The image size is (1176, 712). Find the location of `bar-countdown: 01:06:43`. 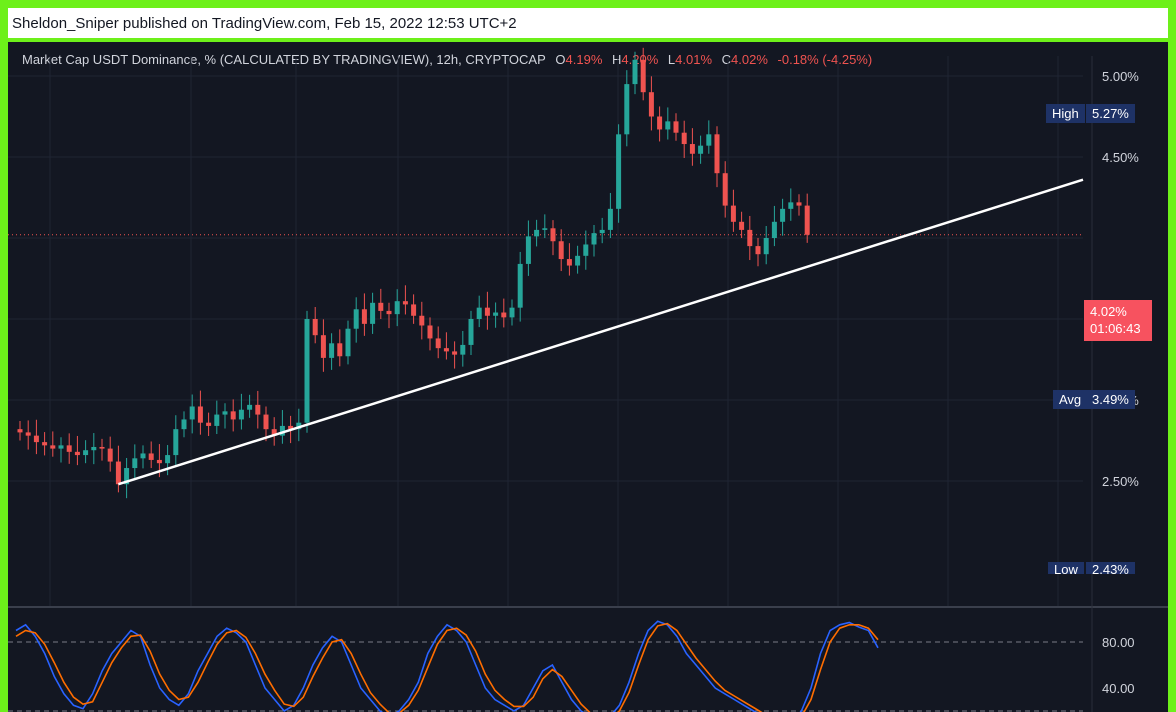

bar-countdown: 01:06:43 is located at coordinates (1115, 328).